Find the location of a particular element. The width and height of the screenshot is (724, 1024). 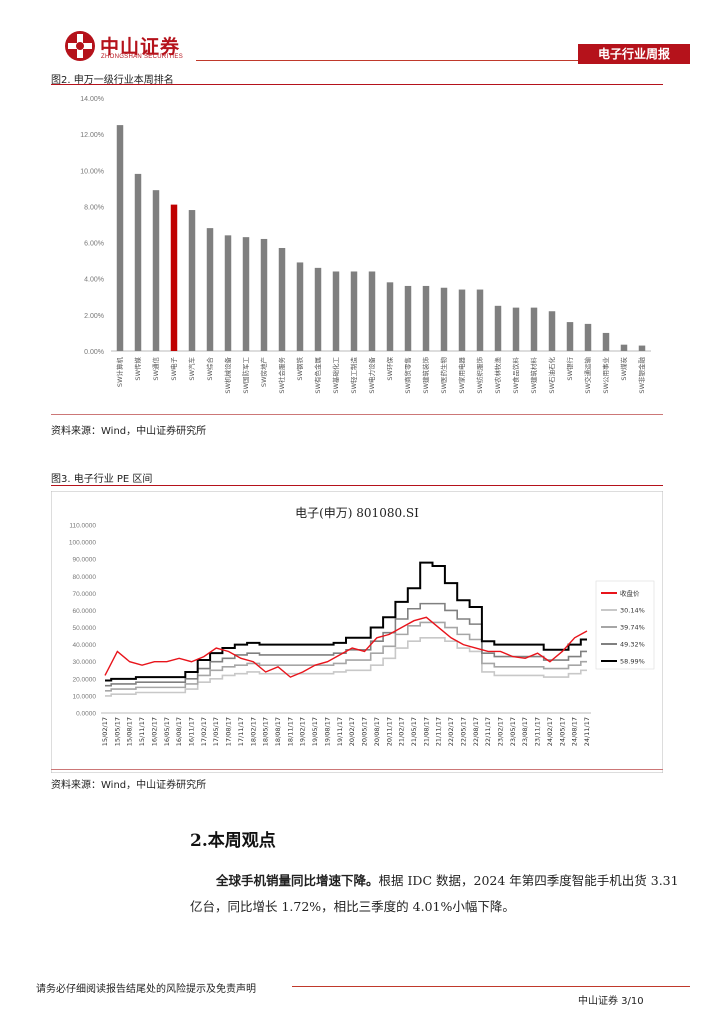

chart2-x-tick-label: SW计算机 is located at coordinates (119, 372).